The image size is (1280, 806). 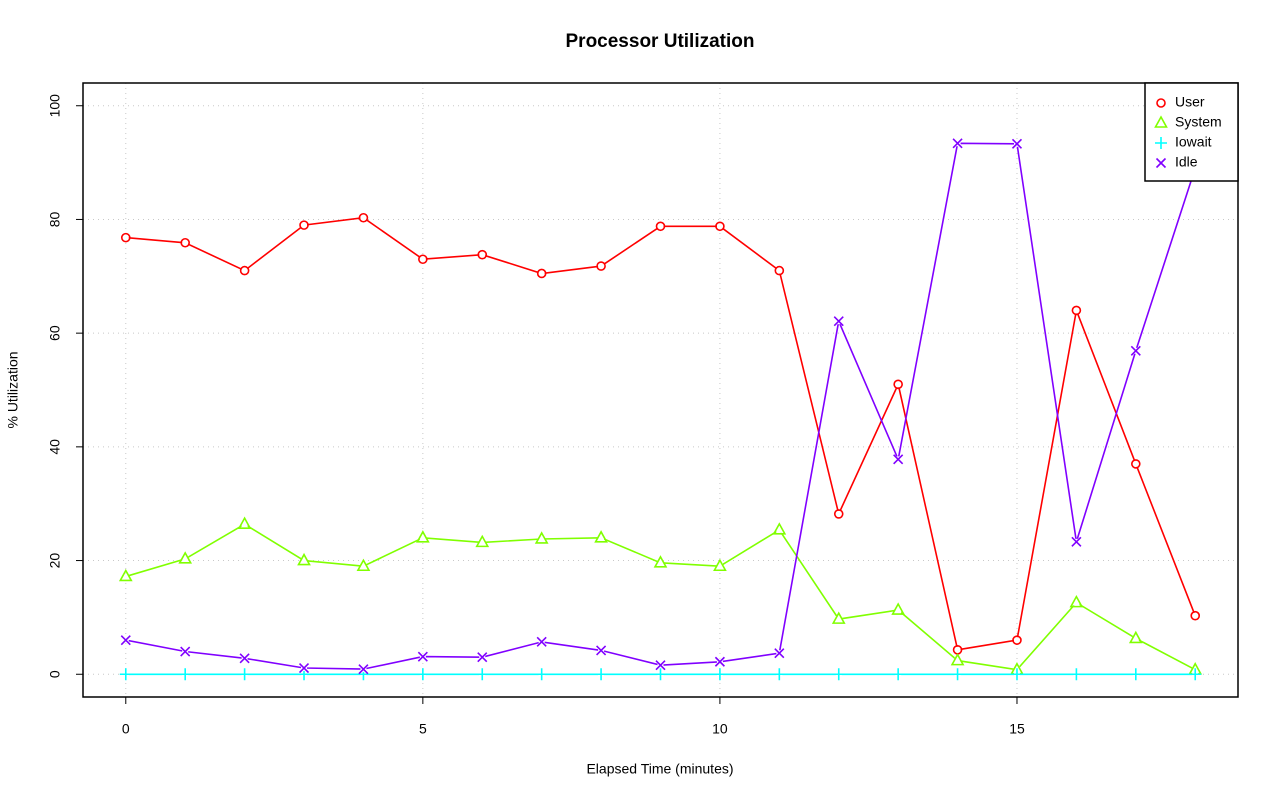 I want to click on legend-label: Idle, so click(x=1186, y=162).